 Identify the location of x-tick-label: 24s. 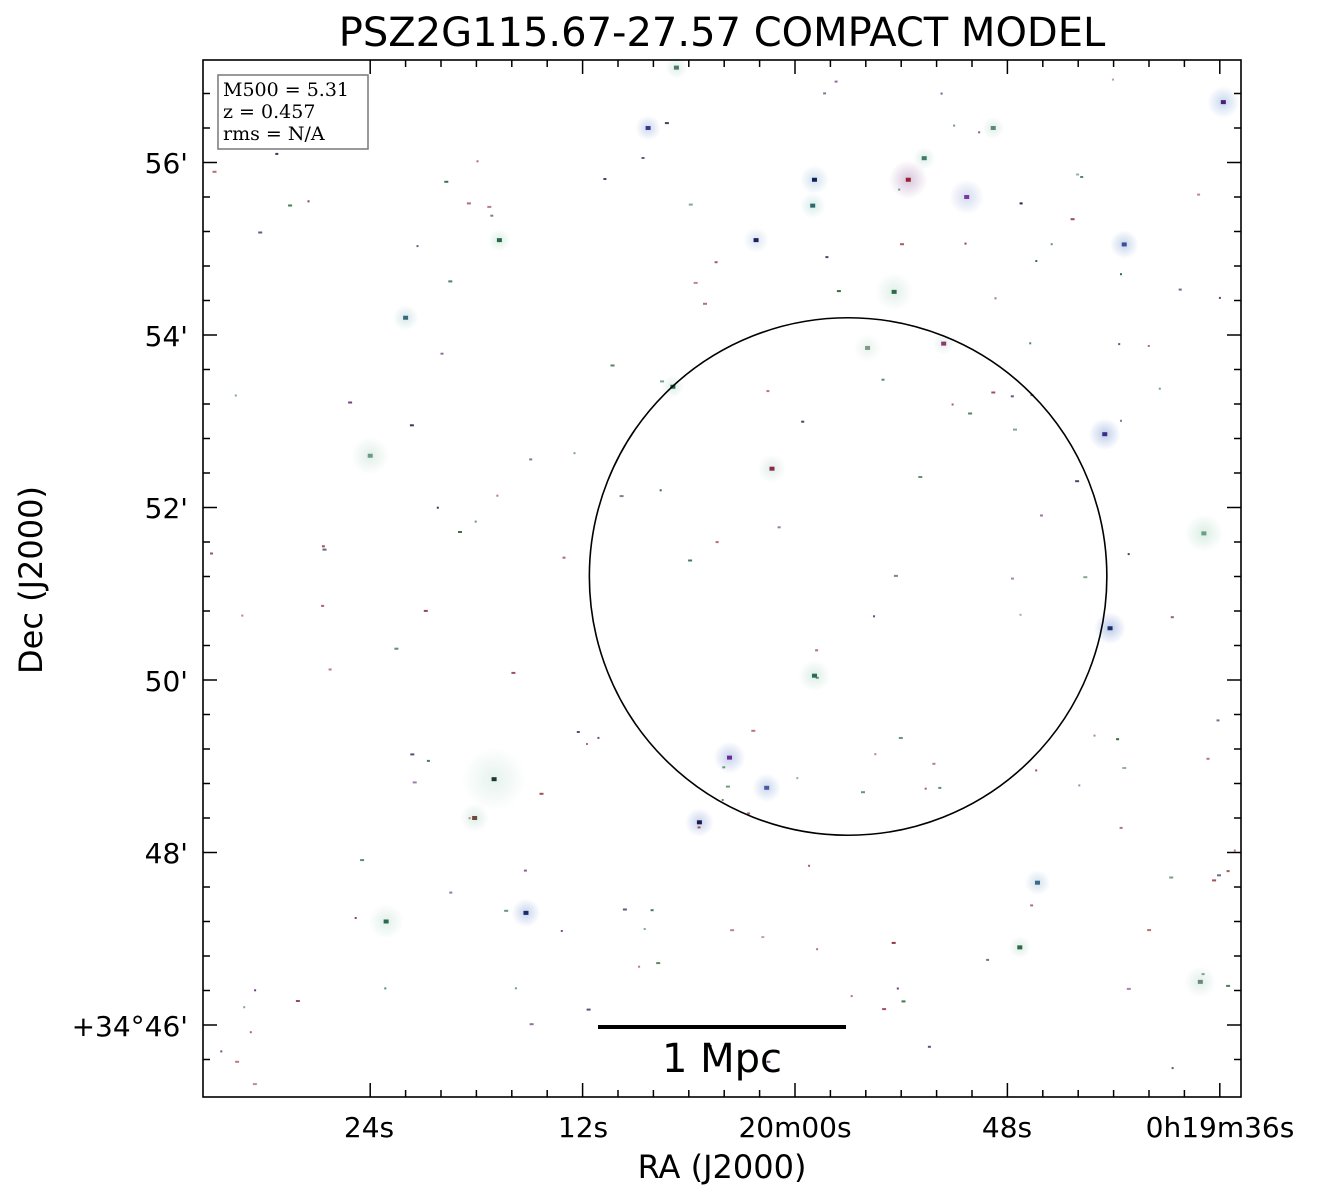
(369, 1127).